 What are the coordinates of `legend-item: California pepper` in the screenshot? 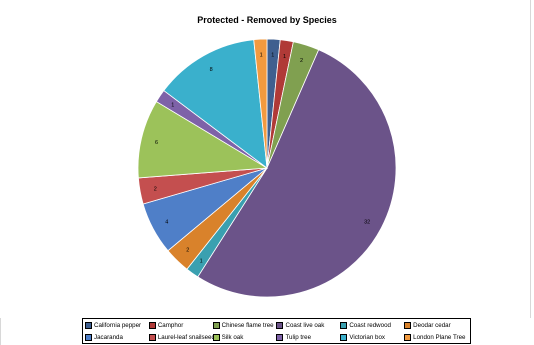 It's located at (117, 325).